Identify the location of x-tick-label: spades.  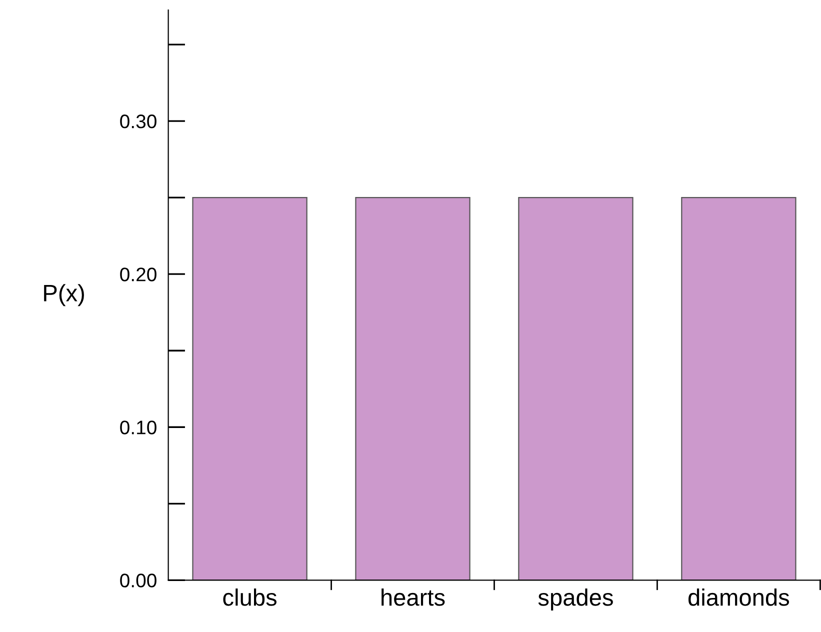
(575, 599).